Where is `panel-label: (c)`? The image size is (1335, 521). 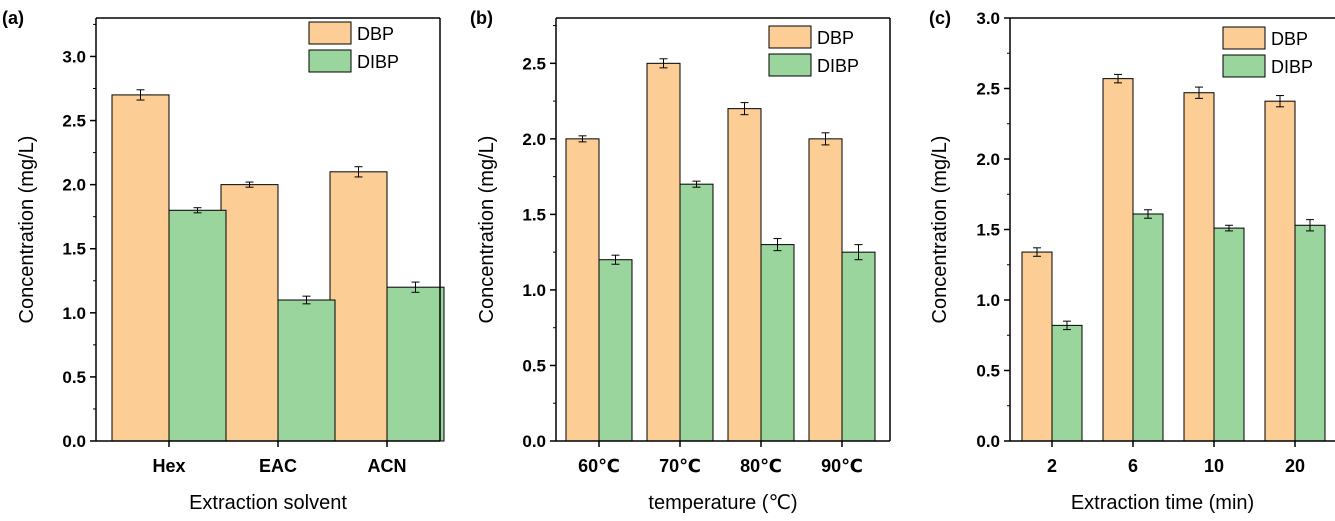
panel-label: (c) is located at coordinates (940, 18).